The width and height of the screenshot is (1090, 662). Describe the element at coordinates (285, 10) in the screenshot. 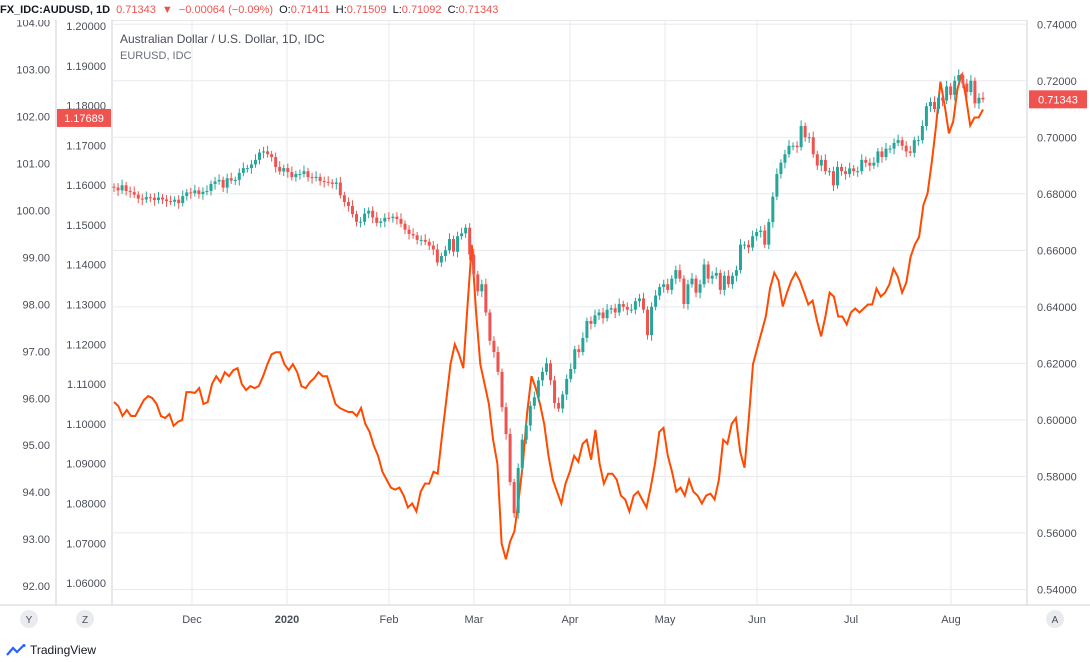

I see `open-label: O:` at that location.